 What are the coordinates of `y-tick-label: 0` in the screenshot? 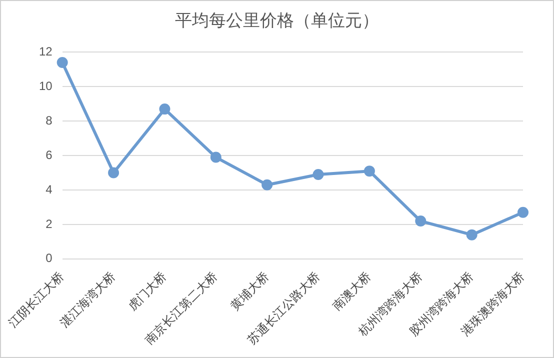 It's located at (49, 258).